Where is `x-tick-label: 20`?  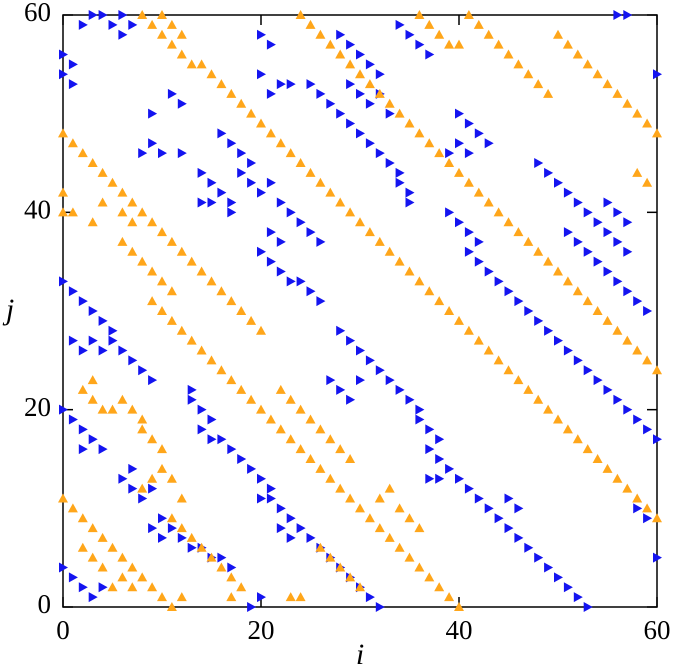
x-tick-label: 20 is located at coordinates (261, 630).